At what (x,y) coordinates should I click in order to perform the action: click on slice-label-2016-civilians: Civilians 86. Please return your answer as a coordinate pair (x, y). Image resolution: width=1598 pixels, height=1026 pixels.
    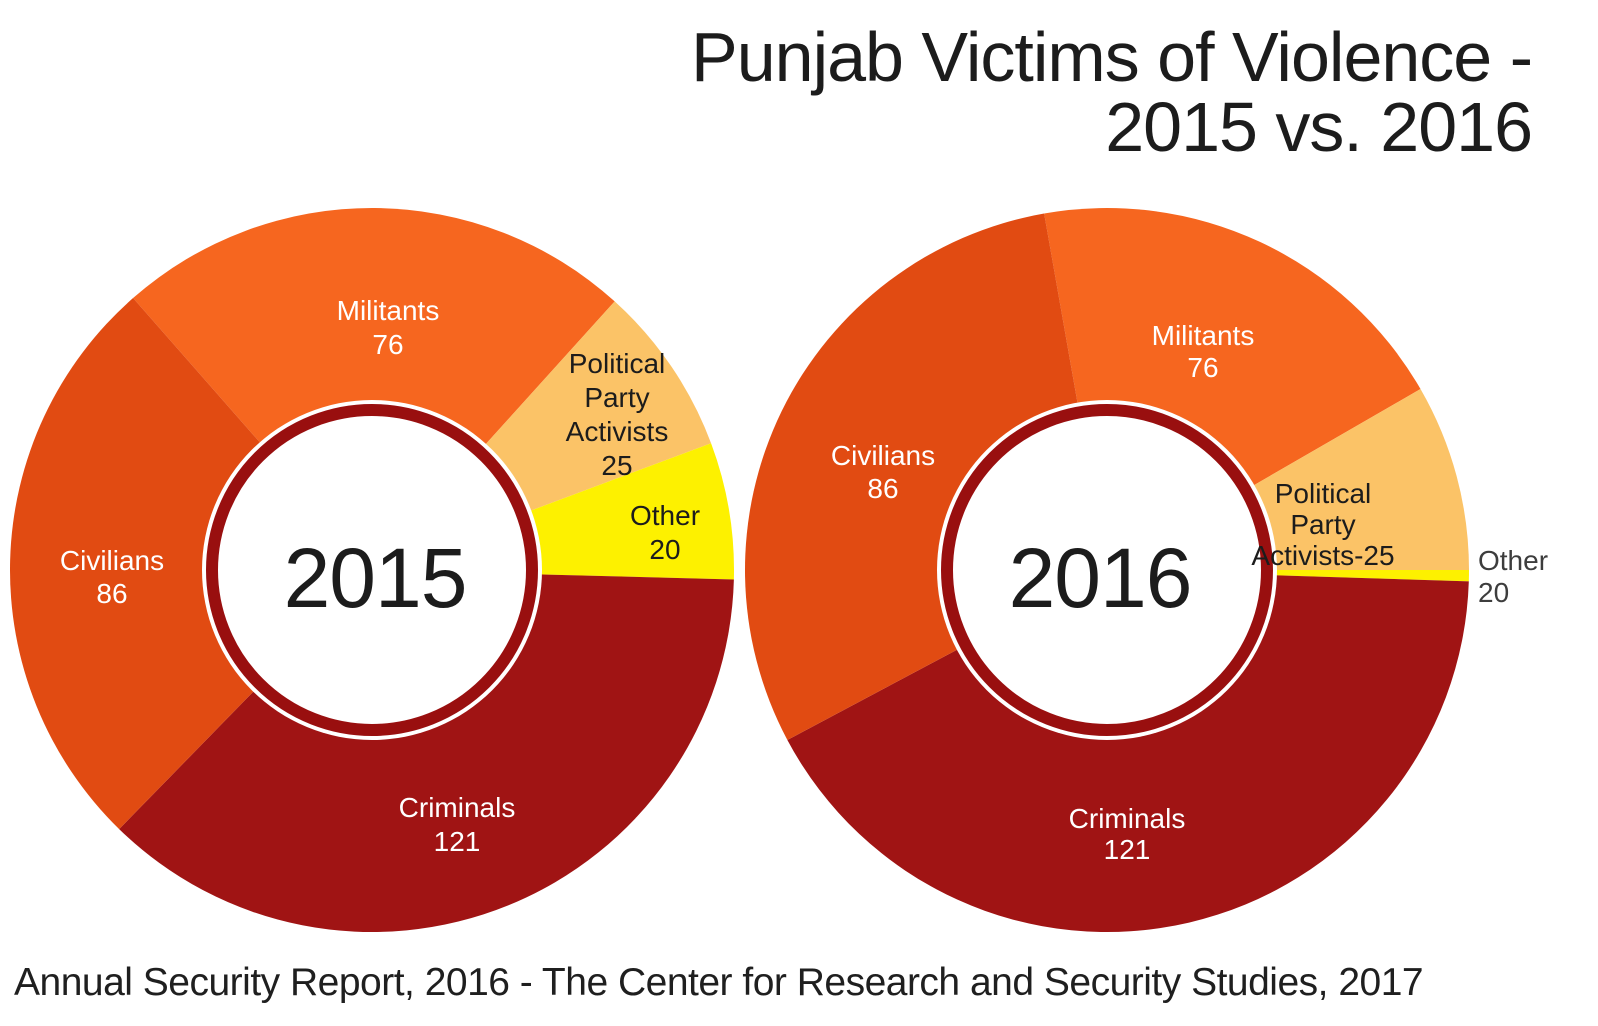
    Looking at the image, I should click on (883, 472).